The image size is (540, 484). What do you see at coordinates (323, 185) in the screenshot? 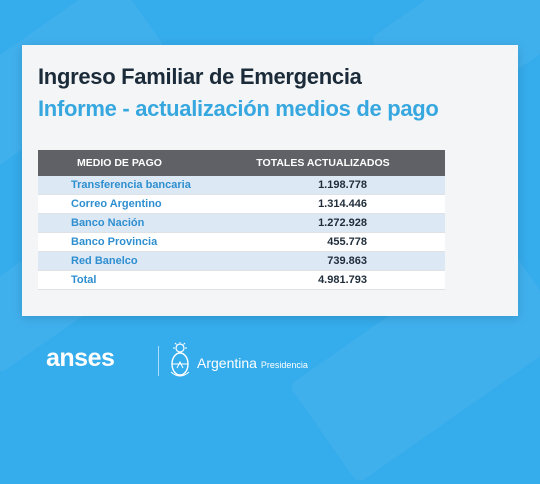
I see `row-value: 1.198.778` at bounding box center [323, 185].